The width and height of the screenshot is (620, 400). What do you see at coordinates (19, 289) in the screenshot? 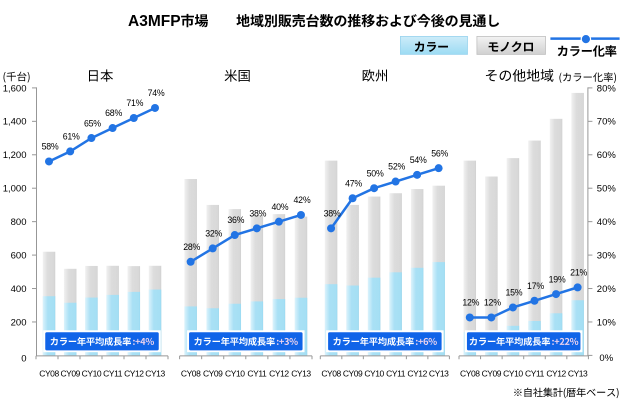
I see `svg-text: 400` at bounding box center [19, 289].